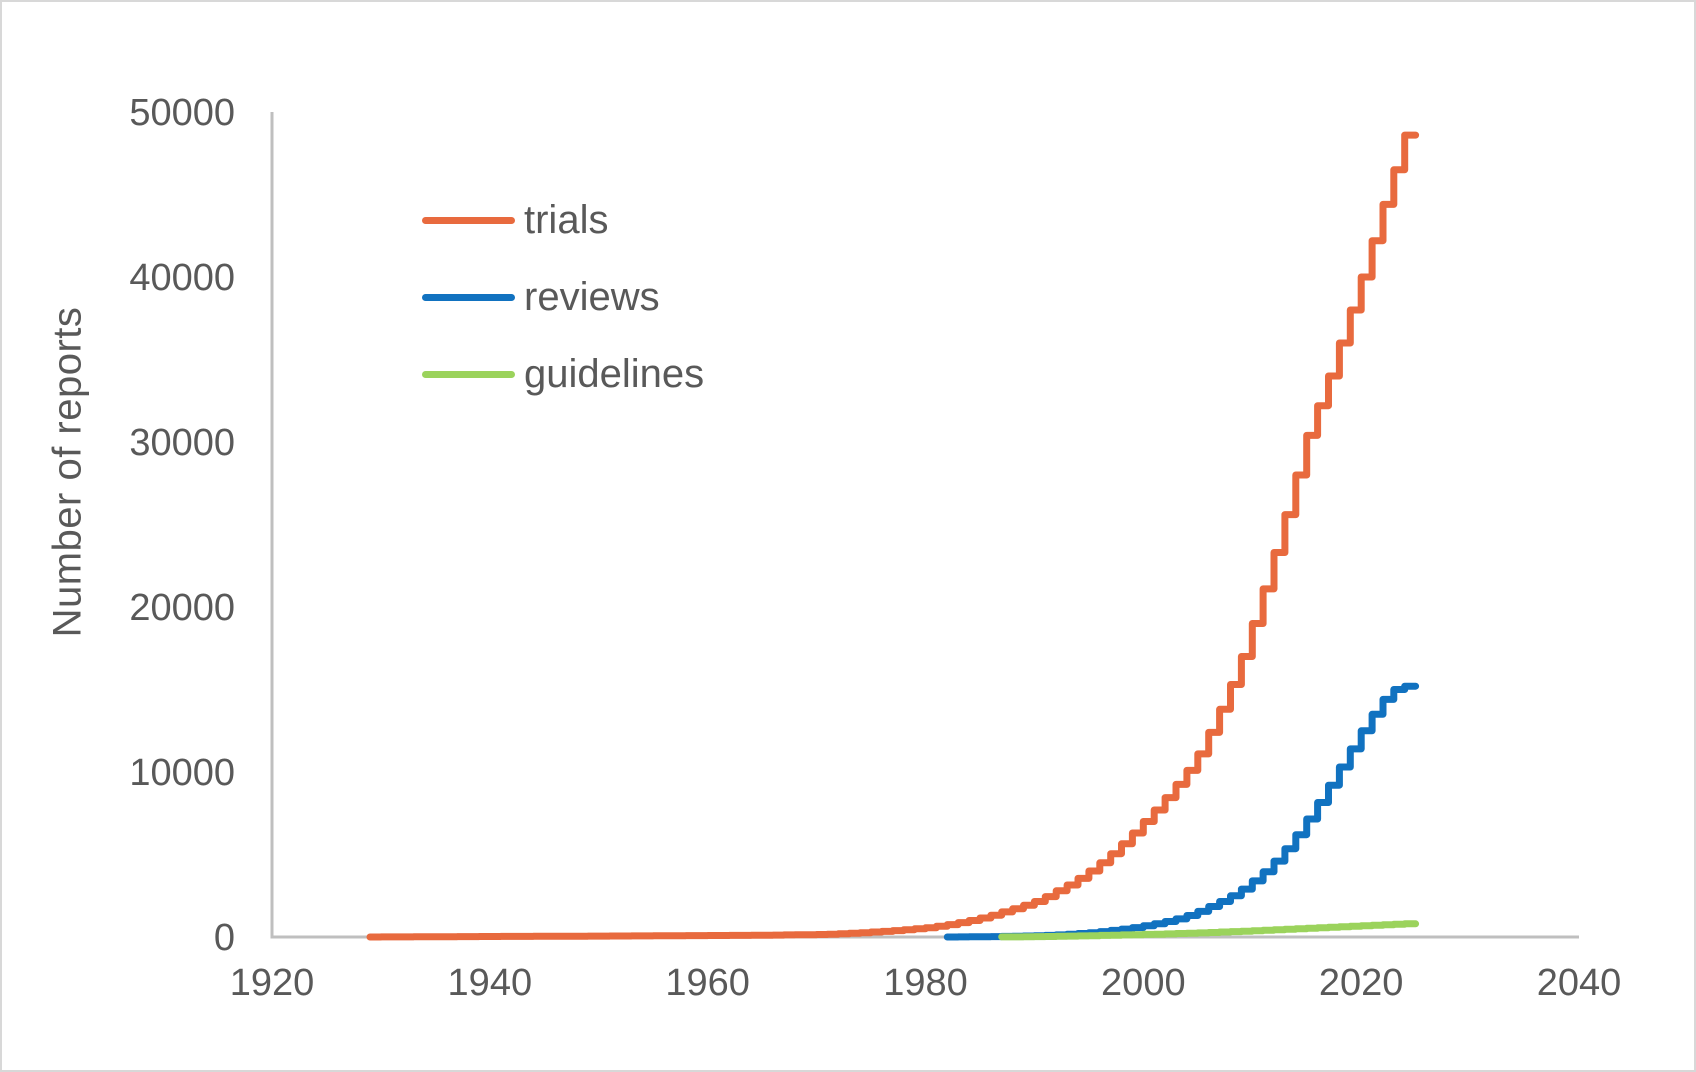 The image size is (1696, 1072). I want to click on legend-item-reviews: reviews, so click(563, 297).